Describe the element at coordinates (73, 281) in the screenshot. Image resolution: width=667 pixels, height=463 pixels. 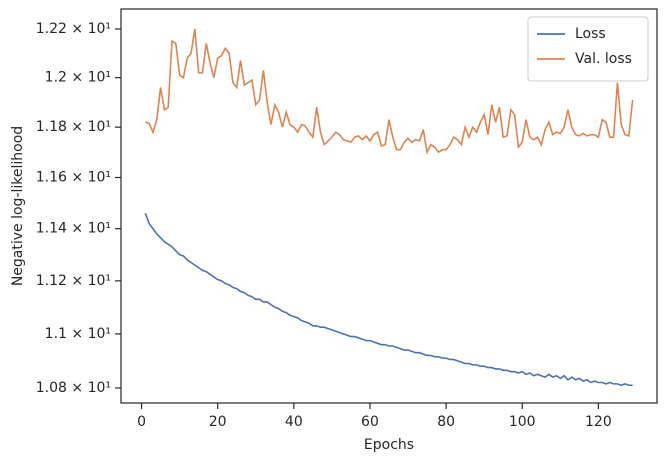
I see `y-tick-label: 1.12 × 10¹` at that location.